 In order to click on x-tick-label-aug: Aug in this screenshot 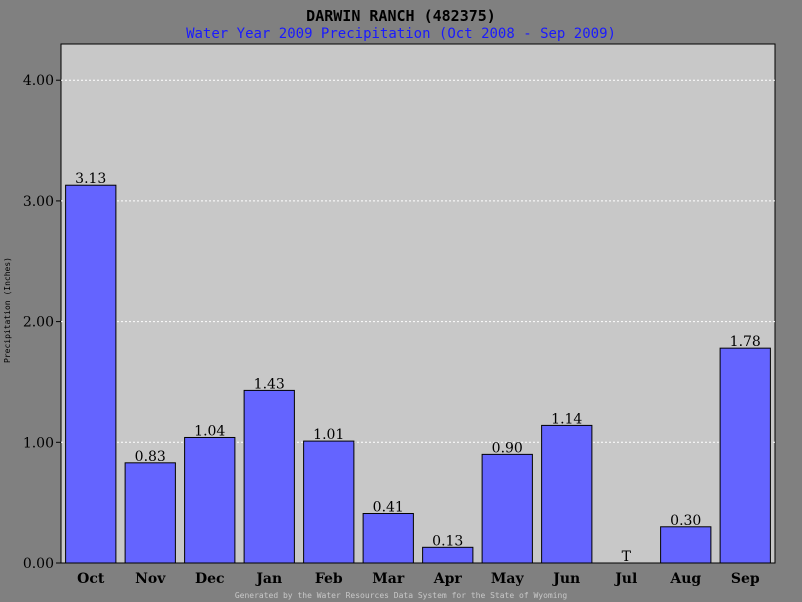, I will do `click(685, 579)`.